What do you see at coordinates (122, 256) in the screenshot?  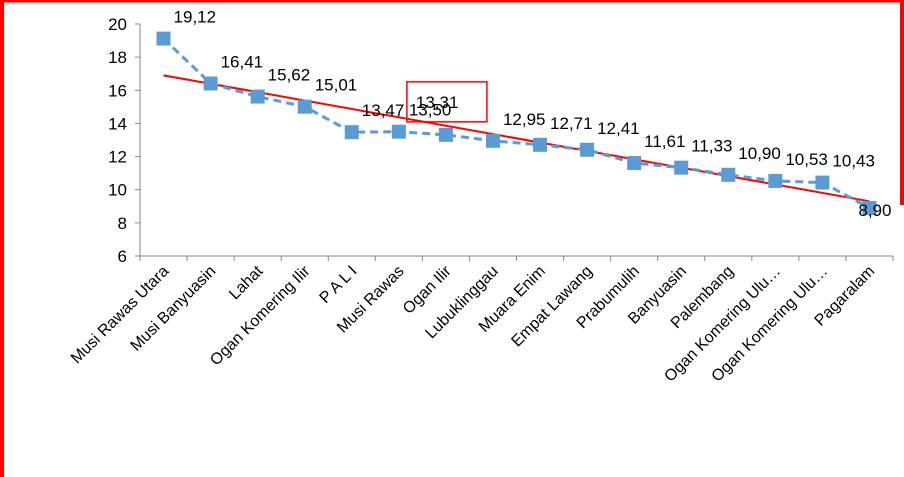 I see `y-tick-label: 6` at bounding box center [122, 256].